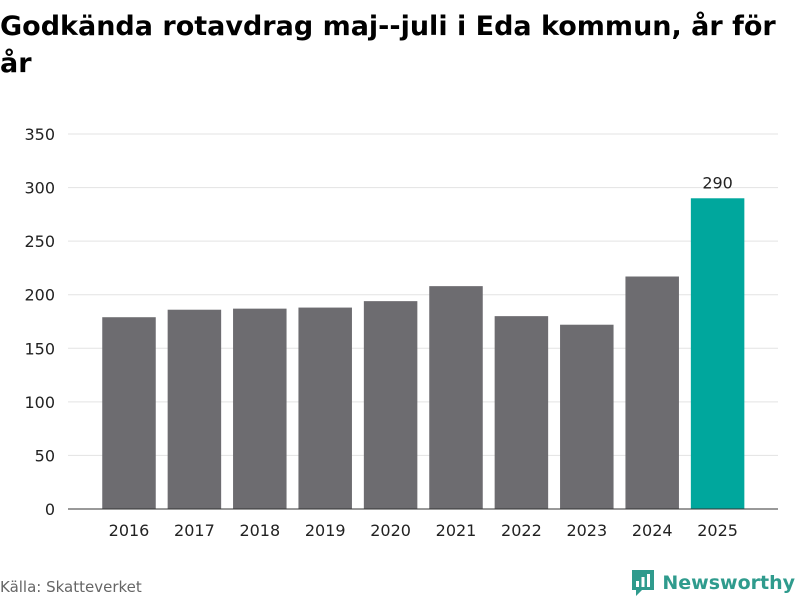  What do you see at coordinates (39, 241) in the screenshot?
I see `y-tick-label: 250` at bounding box center [39, 241].